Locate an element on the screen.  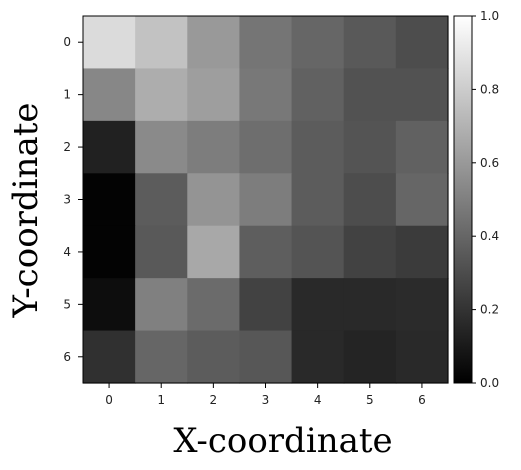
y-tick-label: 3 is located at coordinates (67, 200).